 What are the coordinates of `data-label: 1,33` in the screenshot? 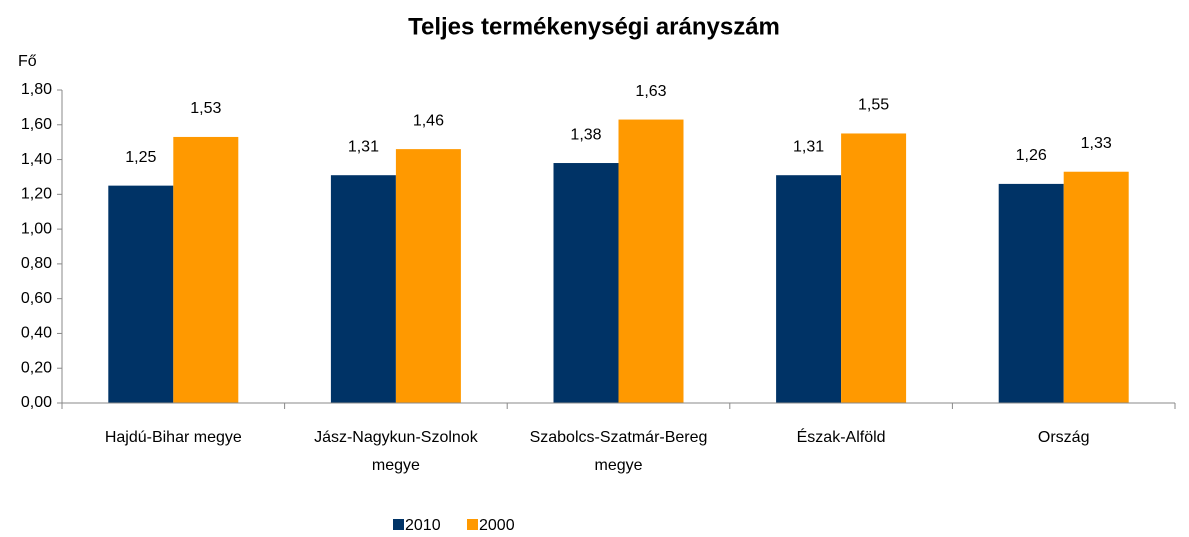 It's located at (1096, 143).